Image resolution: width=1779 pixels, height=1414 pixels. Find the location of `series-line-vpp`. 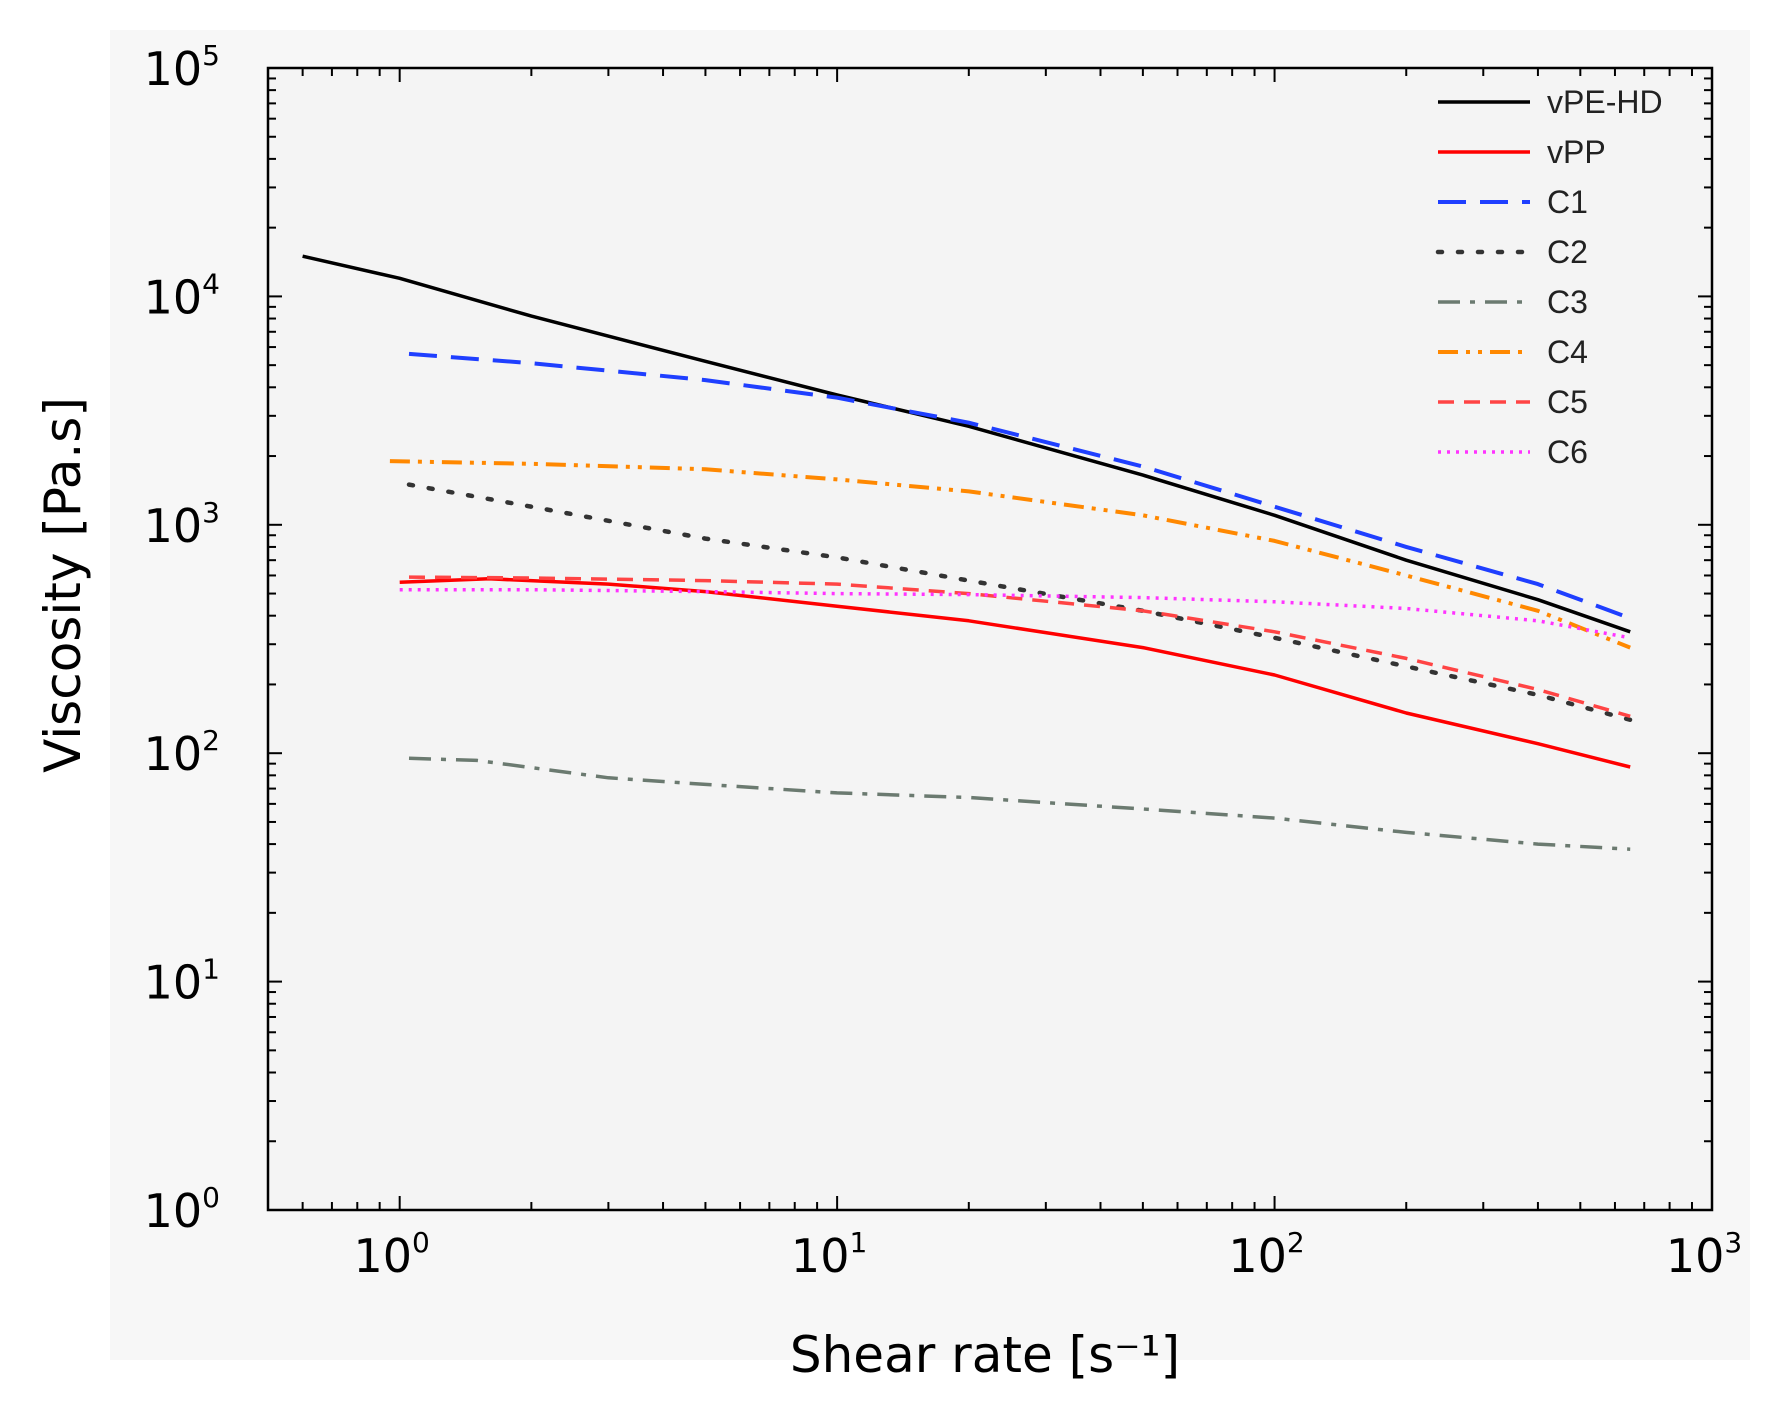

series-line-vpp is located at coordinates (1015, 673).